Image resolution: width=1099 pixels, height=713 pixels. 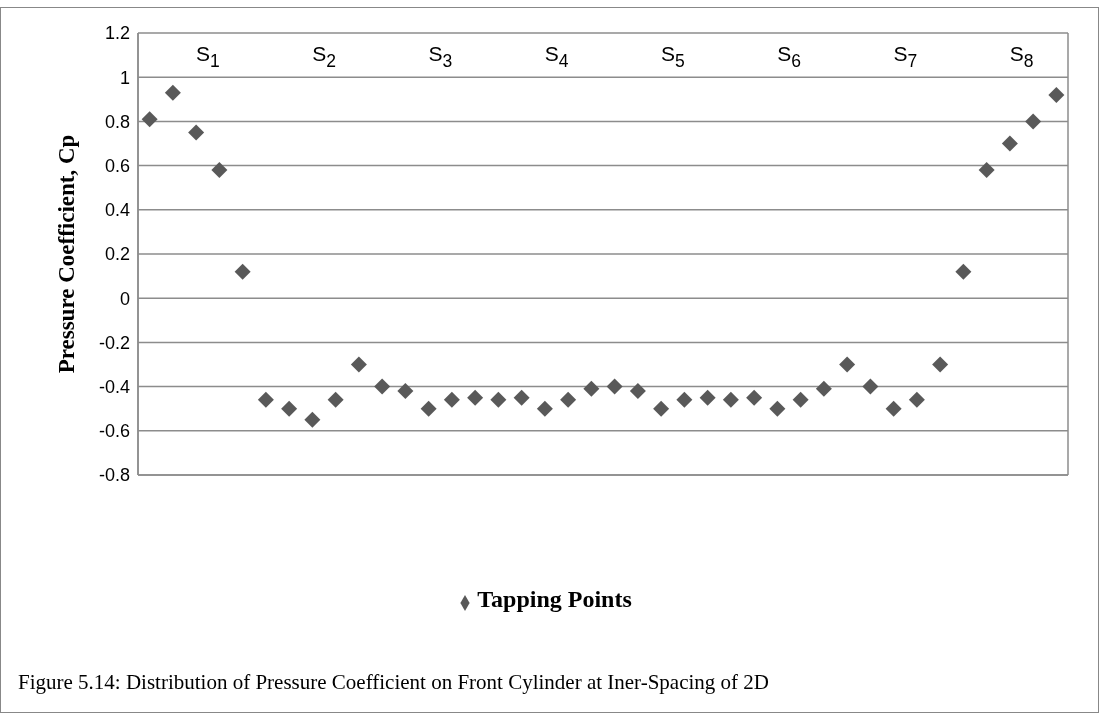 What do you see at coordinates (393, 682) in the screenshot?
I see `caption: Figure 5.14: Distribution of Pressure Coefficient on Front Cylinder at Iner-Spacing of 2D` at bounding box center [393, 682].